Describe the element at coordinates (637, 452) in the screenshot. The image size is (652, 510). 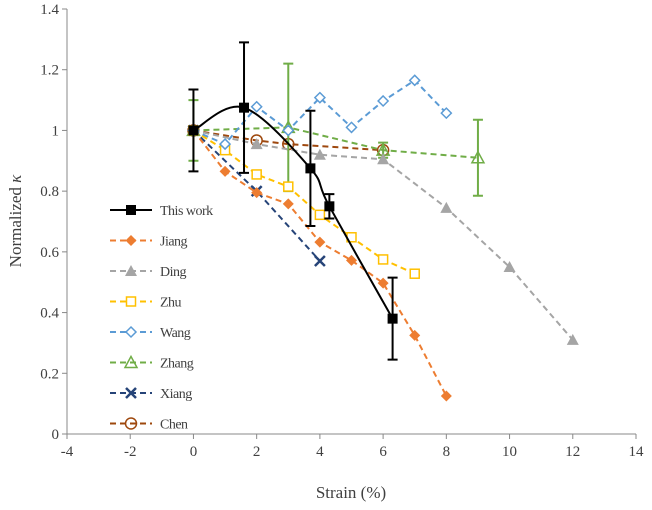
I see `x-tick-label: 14` at that location.